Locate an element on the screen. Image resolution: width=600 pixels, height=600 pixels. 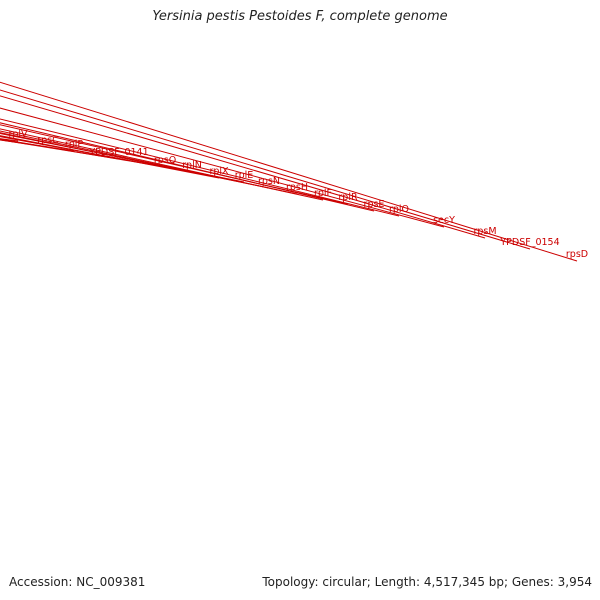
accession-text: Accession: NC_009381 is located at coordinates (77, 582).